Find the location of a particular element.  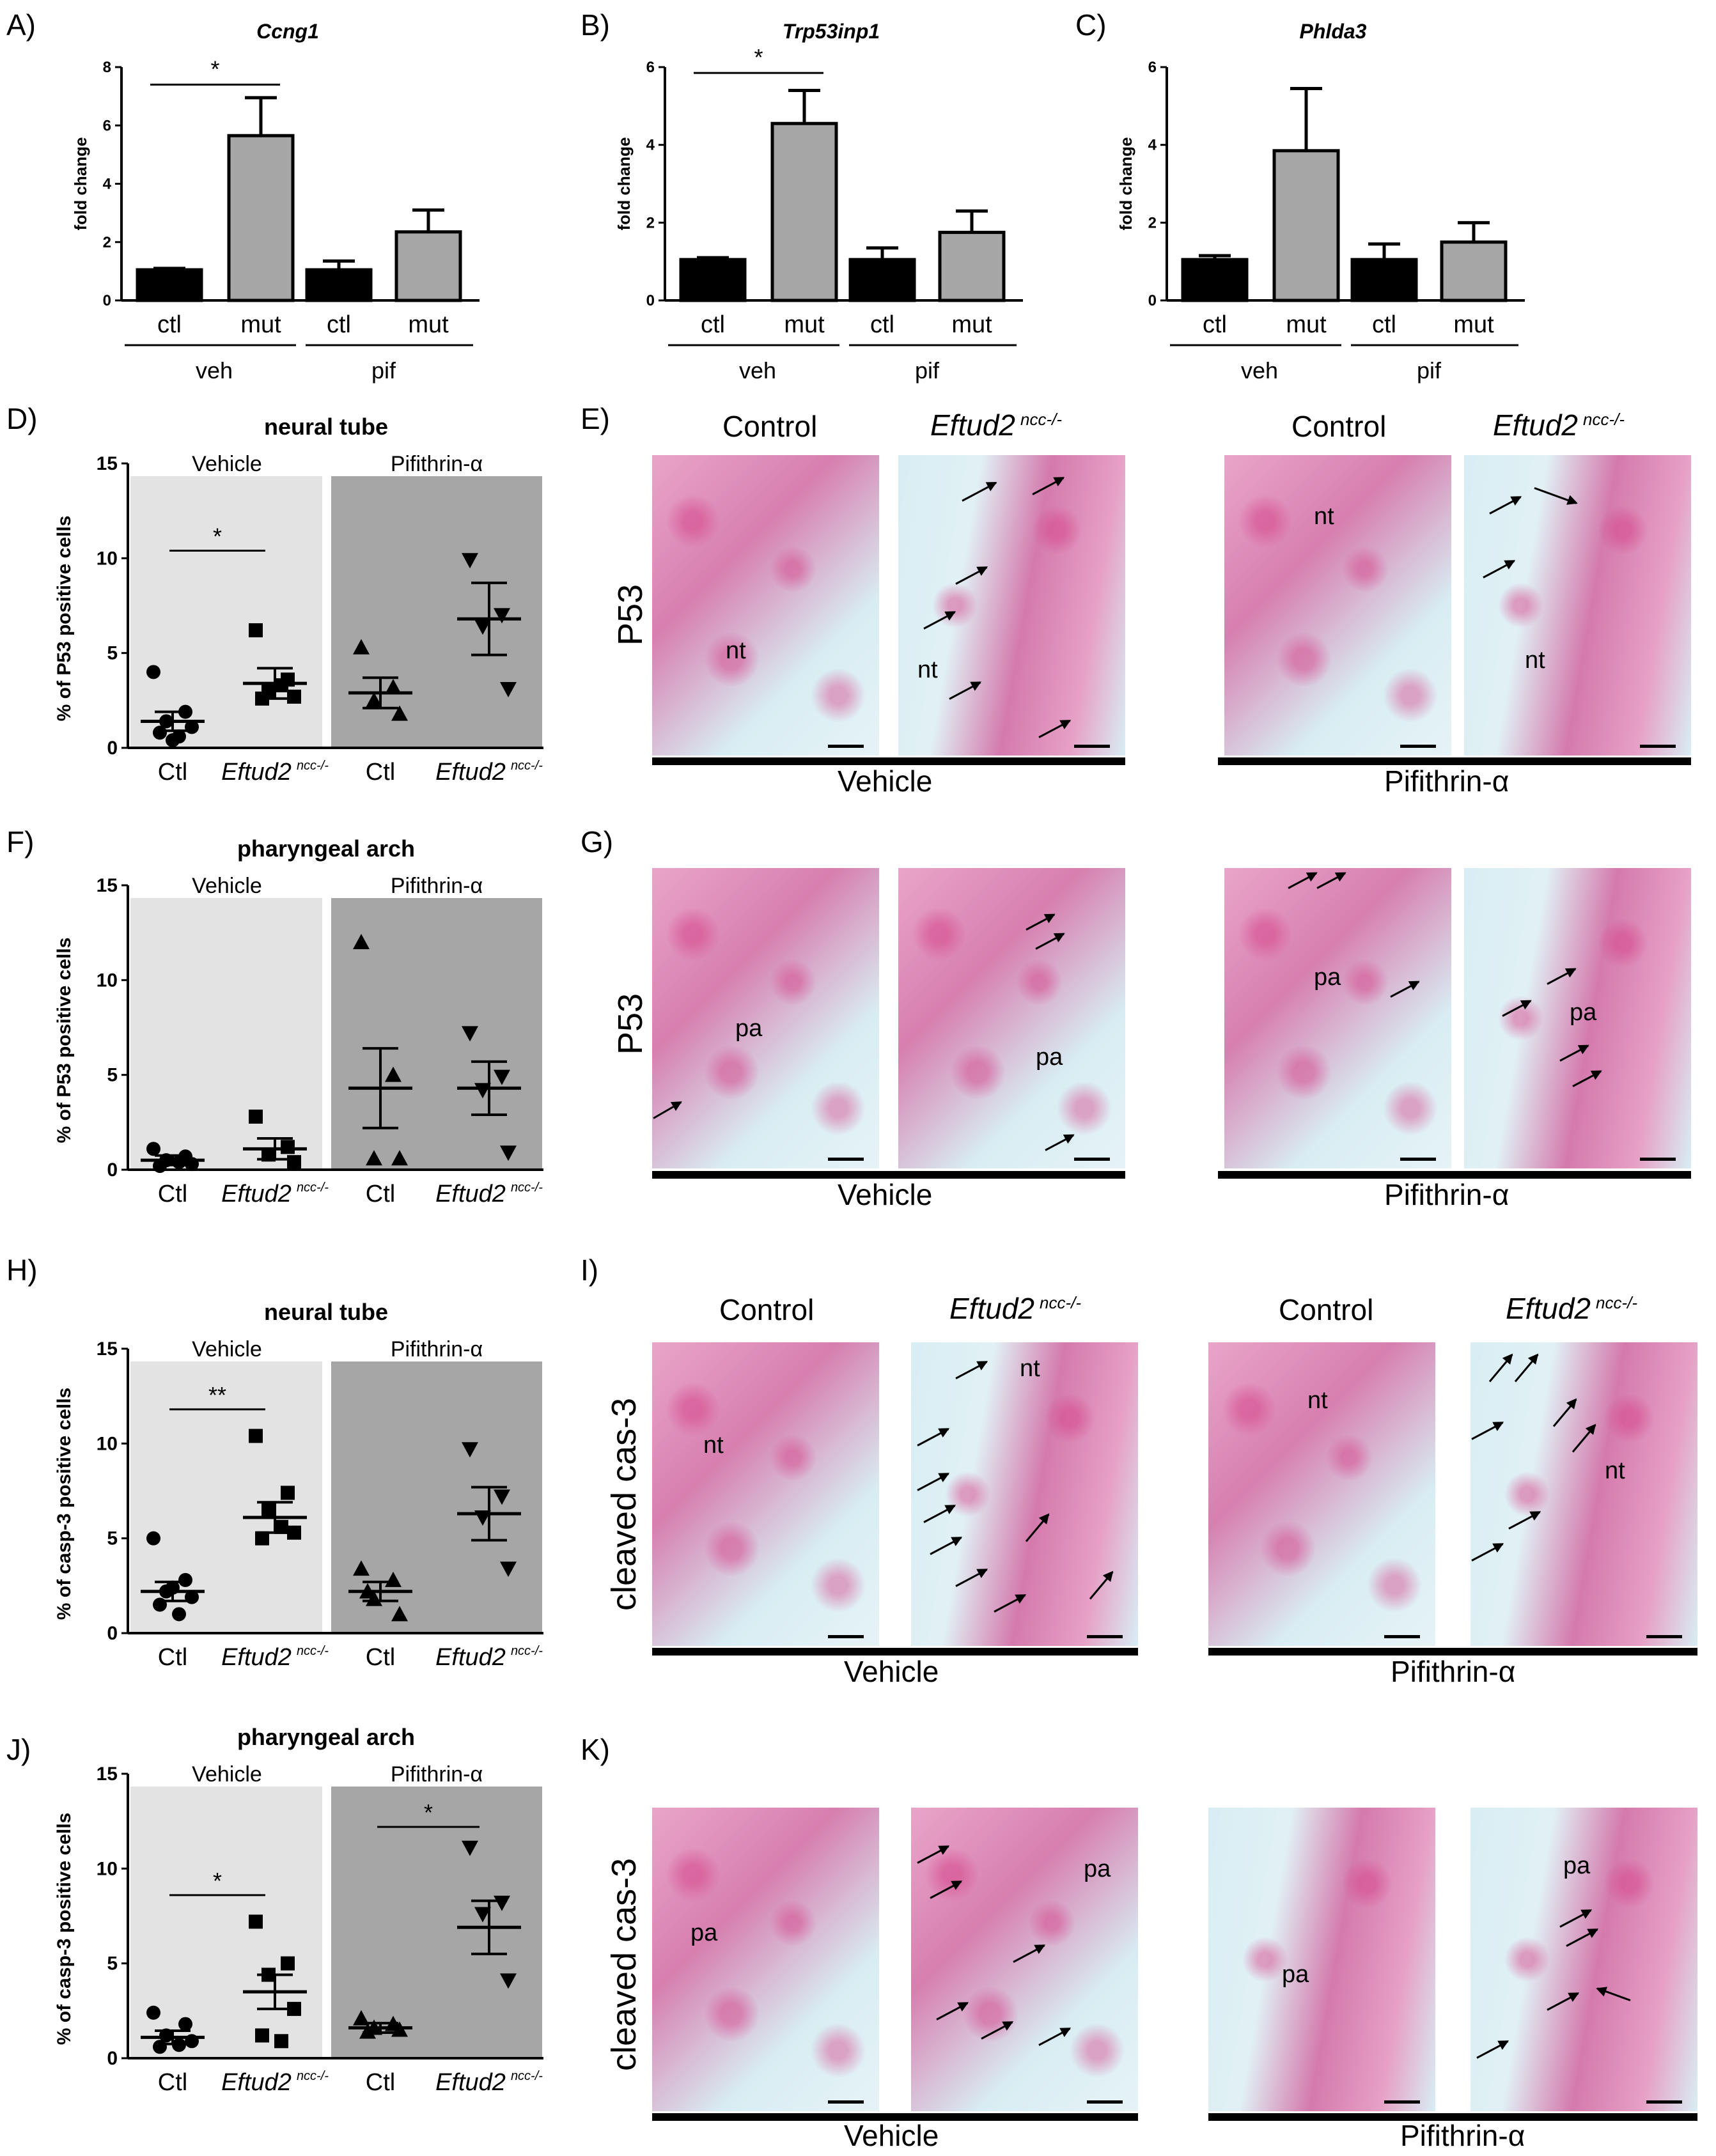

panel-letter-k: K) is located at coordinates (595, 1750).